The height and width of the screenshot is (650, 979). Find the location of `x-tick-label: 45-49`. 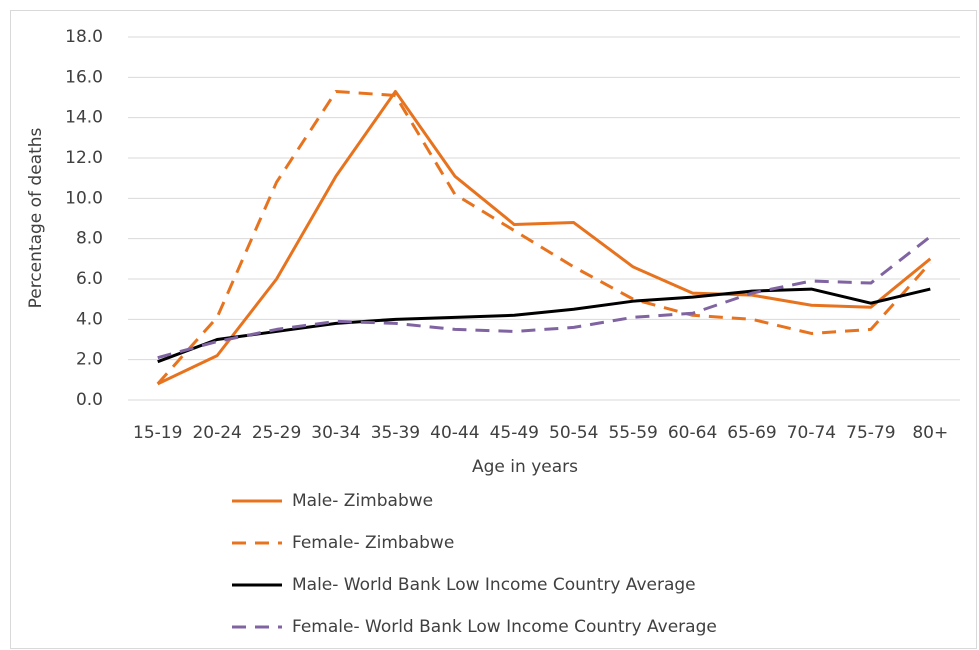

x-tick-label: 45-49 is located at coordinates (514, 433).